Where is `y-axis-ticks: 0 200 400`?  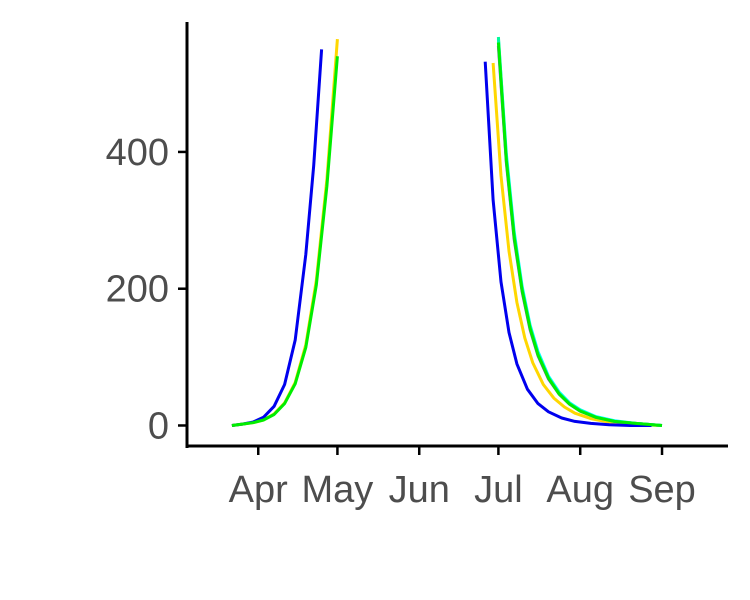 y-axis-ticks: 0 200 400 is located at coordinates (146, 289).